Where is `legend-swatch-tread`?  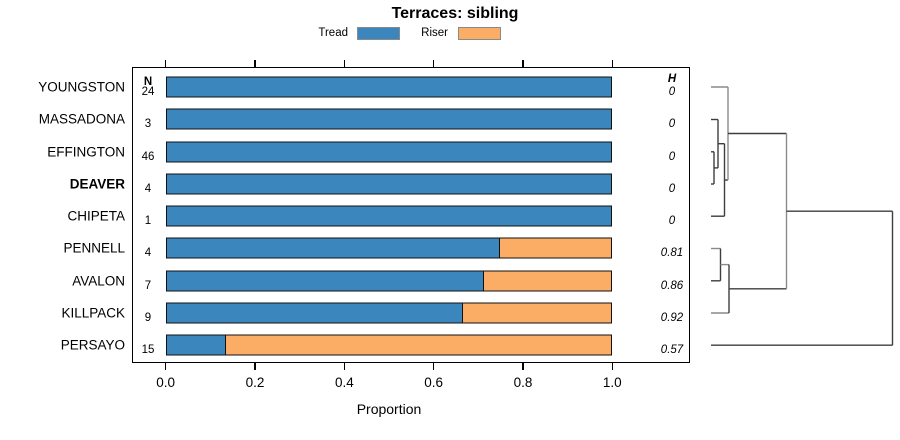
legend-swatch-tread is located at coordinates (378, 33).